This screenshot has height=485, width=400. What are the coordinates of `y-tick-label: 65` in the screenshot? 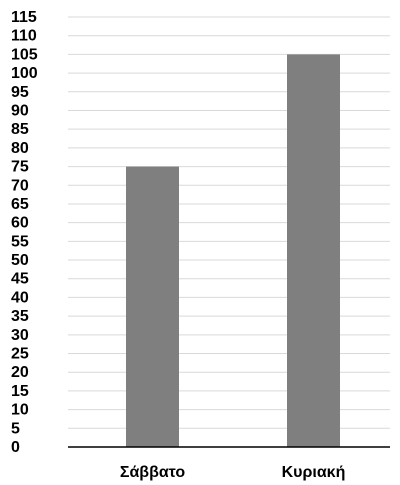 It's located at (20, 204).